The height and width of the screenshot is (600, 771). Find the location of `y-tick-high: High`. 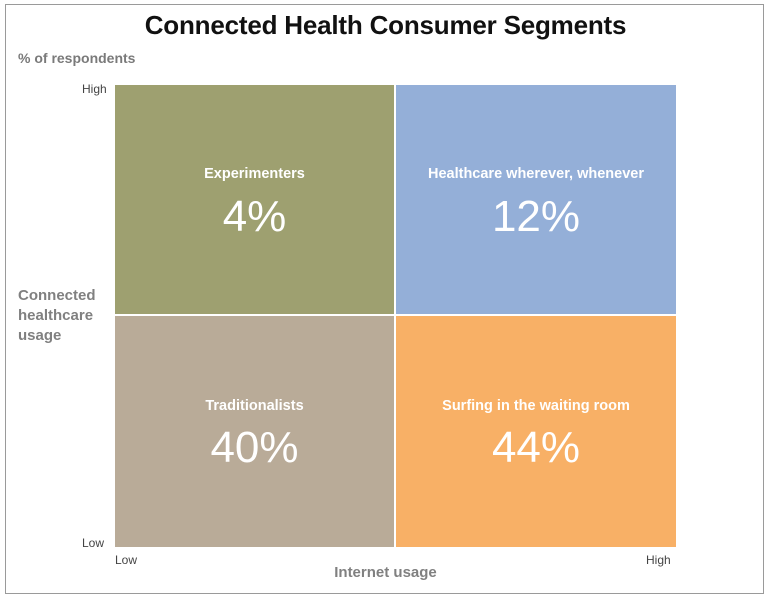

y-tick-high: High is located at coordinates (94, 89).